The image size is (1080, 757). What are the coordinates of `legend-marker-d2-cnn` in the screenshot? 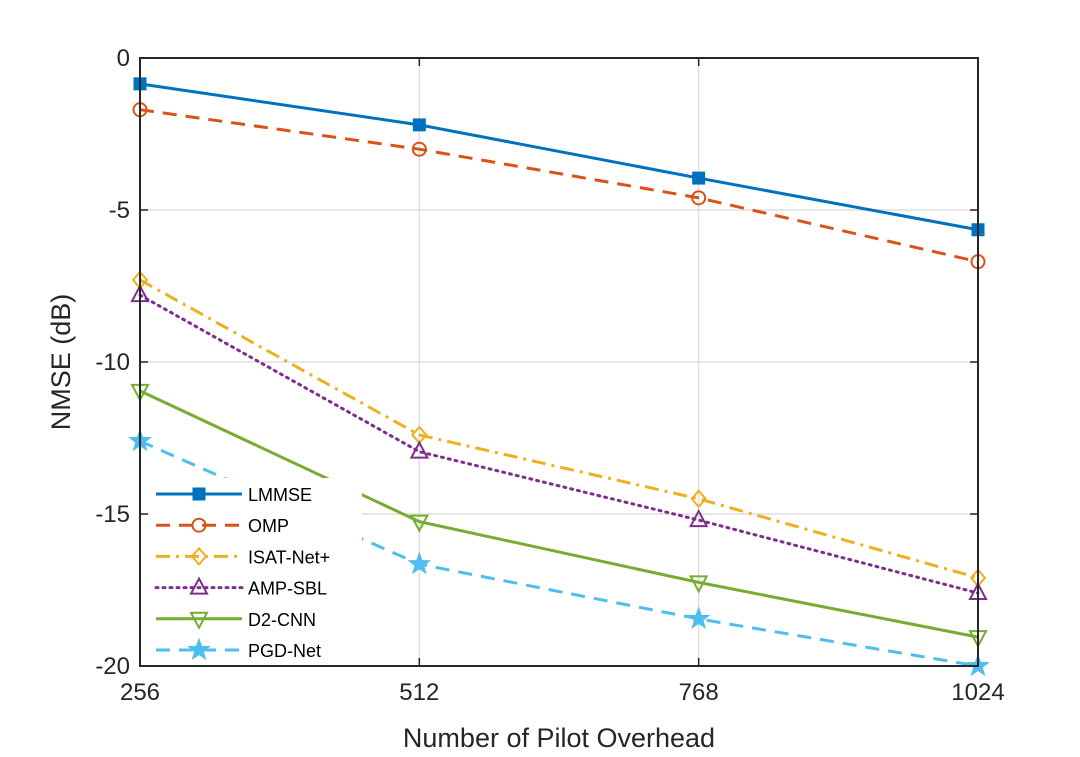 It's located at (199, 620).